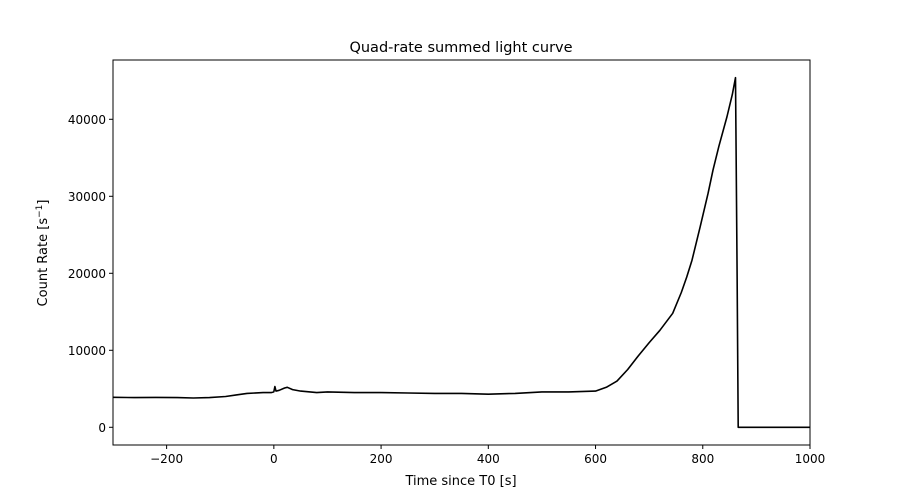  Describe the element at coordinates (87, 197) in the screenshot. I see `y-tick-label: 30000` at that location.